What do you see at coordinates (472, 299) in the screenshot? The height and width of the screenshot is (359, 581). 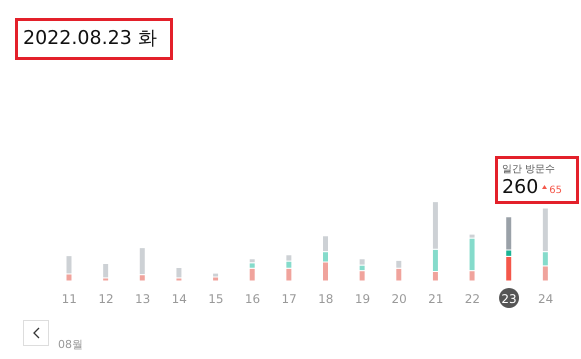 I see `x-tick-label: 22` at bounding box center [472, 299].